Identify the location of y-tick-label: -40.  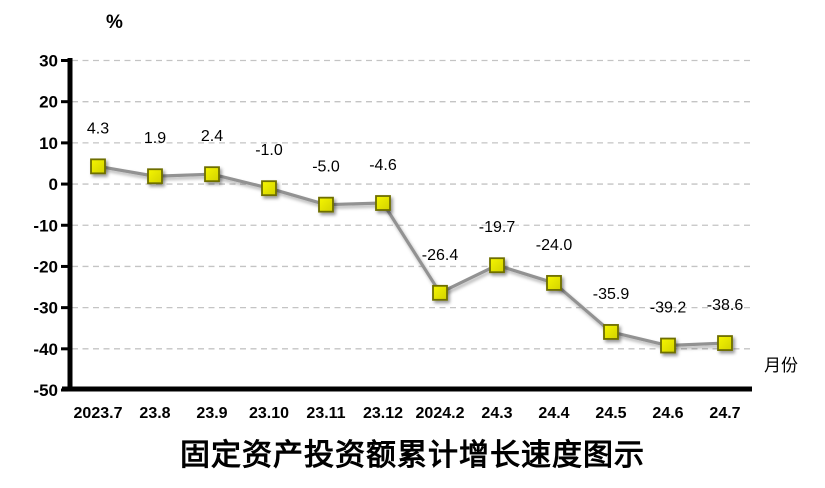
(45, 349).